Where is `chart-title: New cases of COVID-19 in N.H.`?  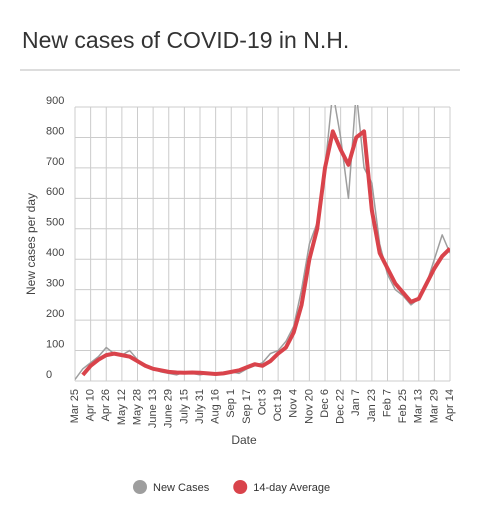
chart-title: New cases of COVID-19 in N.H. is located at coordinates (185, 40).